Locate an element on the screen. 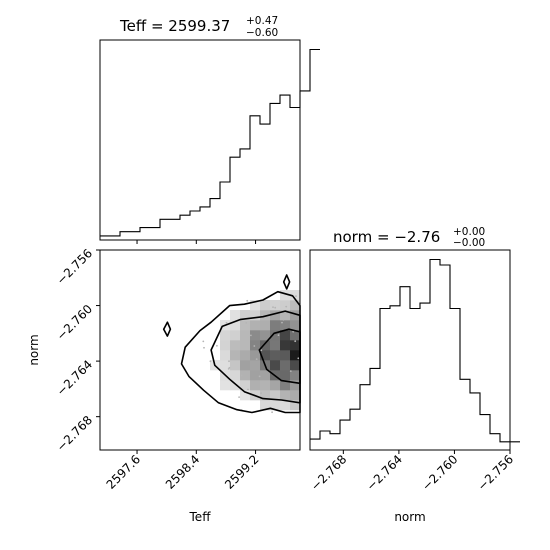 This screenshot has width=550, height=550. x-tick-label: 2599.2 is located at coordinates (242, 472).